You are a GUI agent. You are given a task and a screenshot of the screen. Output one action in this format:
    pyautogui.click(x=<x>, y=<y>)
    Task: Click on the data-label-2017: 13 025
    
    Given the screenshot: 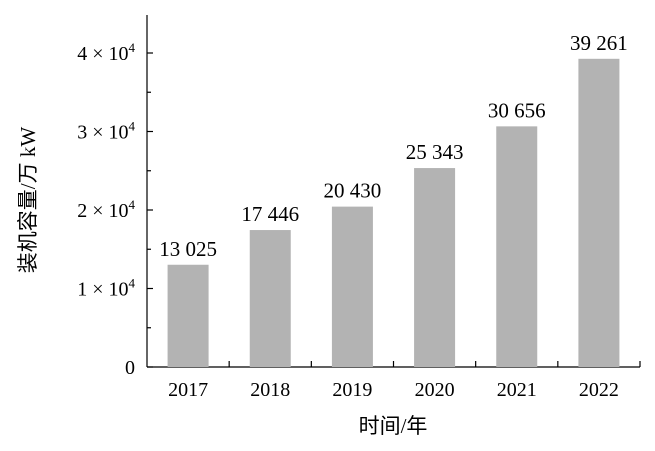 What is the action you would take?
    pyautogui.click(x=188, y=249)
    